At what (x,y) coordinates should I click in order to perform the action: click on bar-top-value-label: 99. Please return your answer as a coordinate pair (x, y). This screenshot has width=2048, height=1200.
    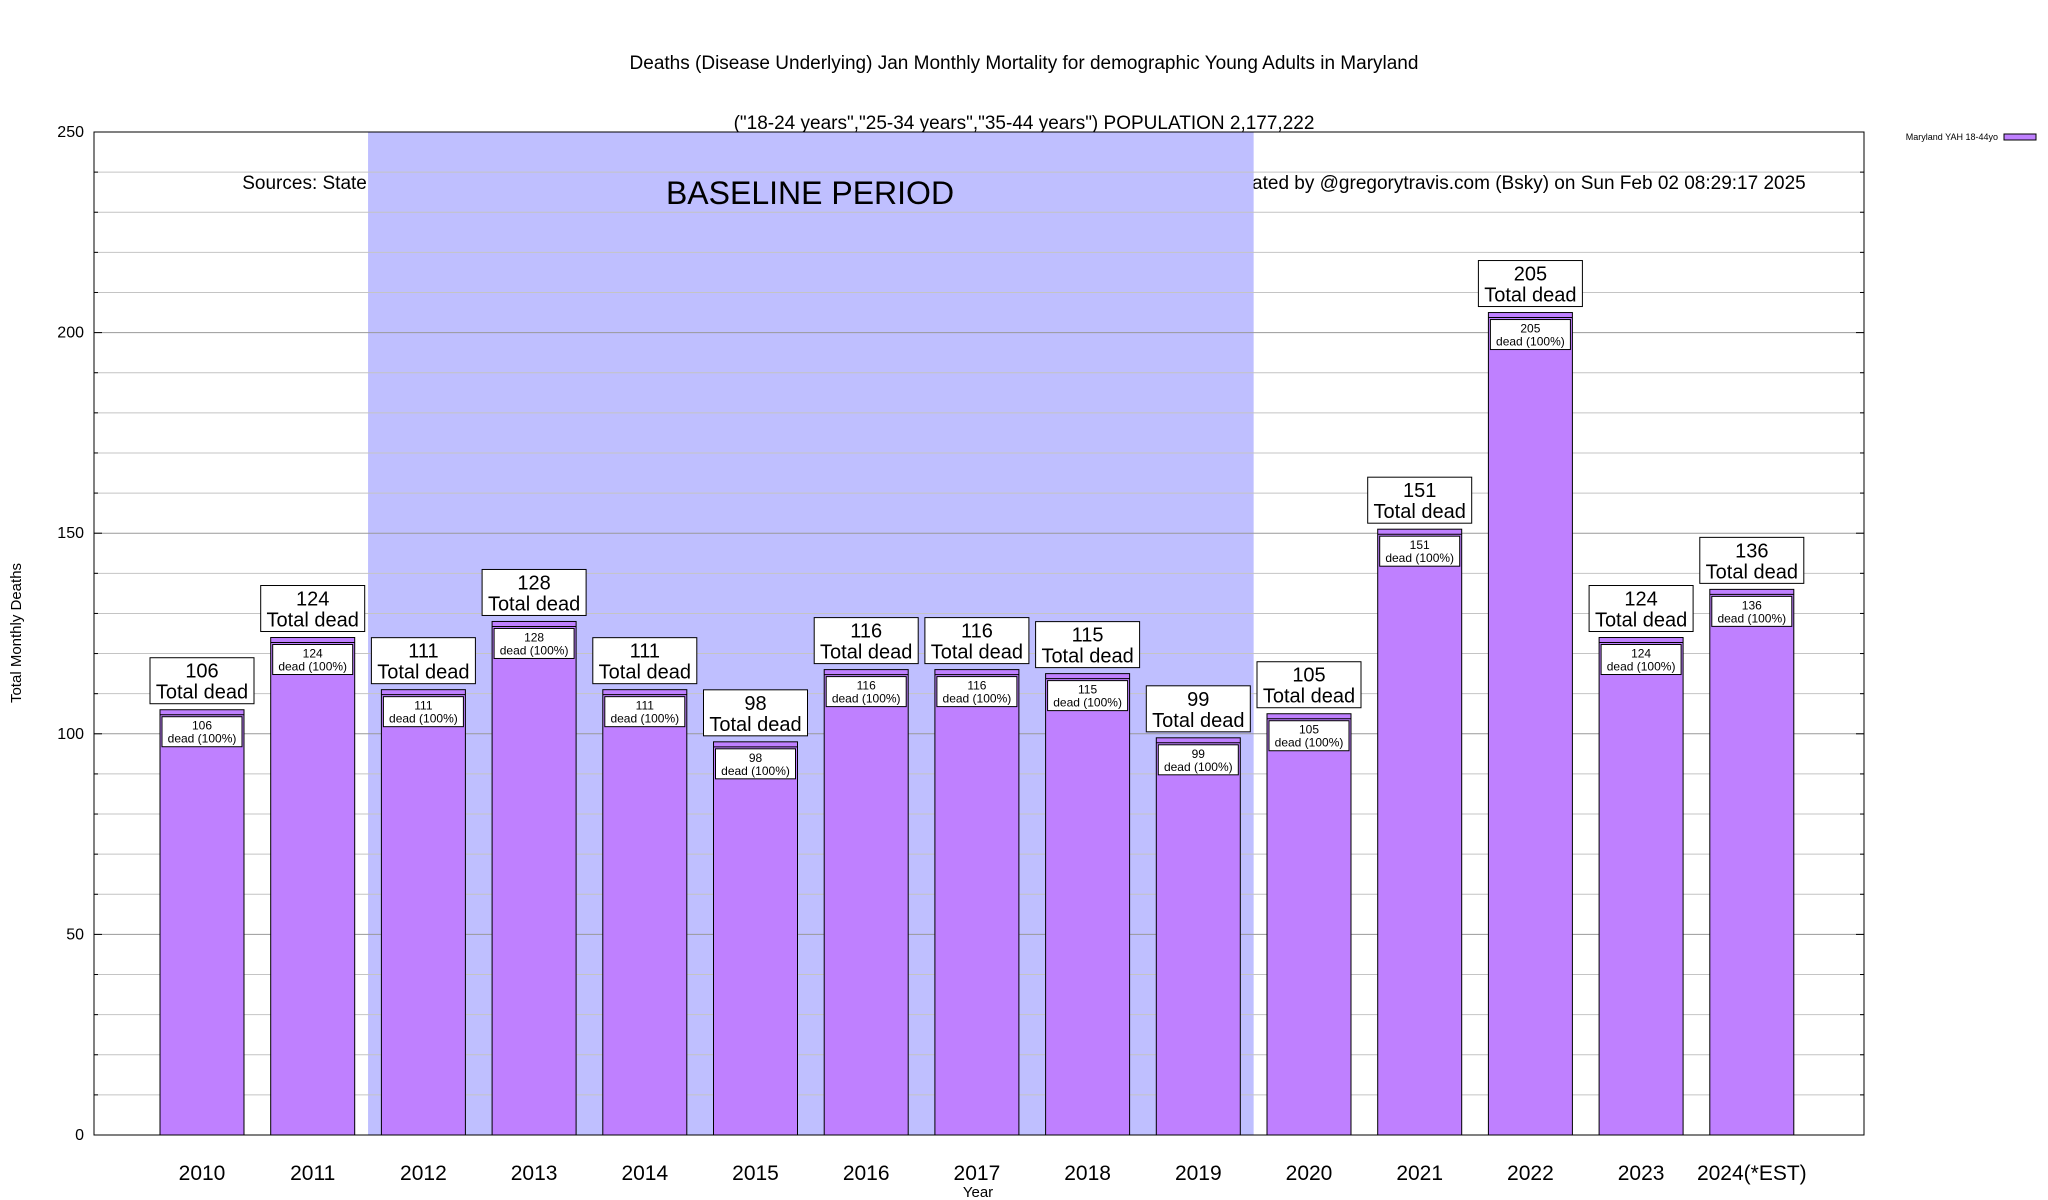
    Looking at the image, I should click on (1198, 700).